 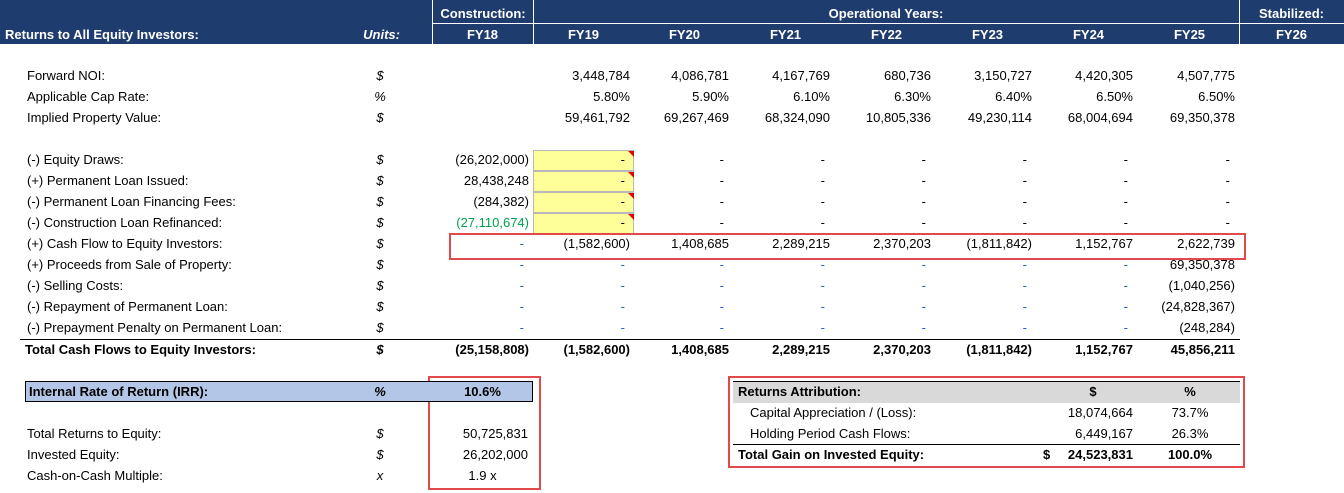 I want to click on cell-value: 6.50%, so click(x=1216, y=96).